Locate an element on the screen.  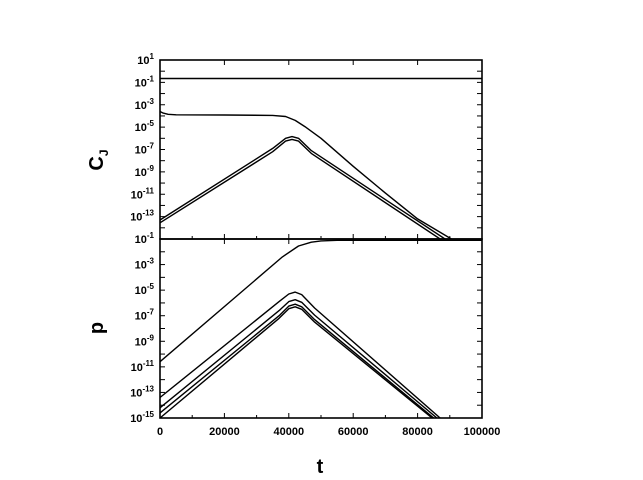
top-y-tick-label: 10⁻³ is located at coordinates (145, 104).